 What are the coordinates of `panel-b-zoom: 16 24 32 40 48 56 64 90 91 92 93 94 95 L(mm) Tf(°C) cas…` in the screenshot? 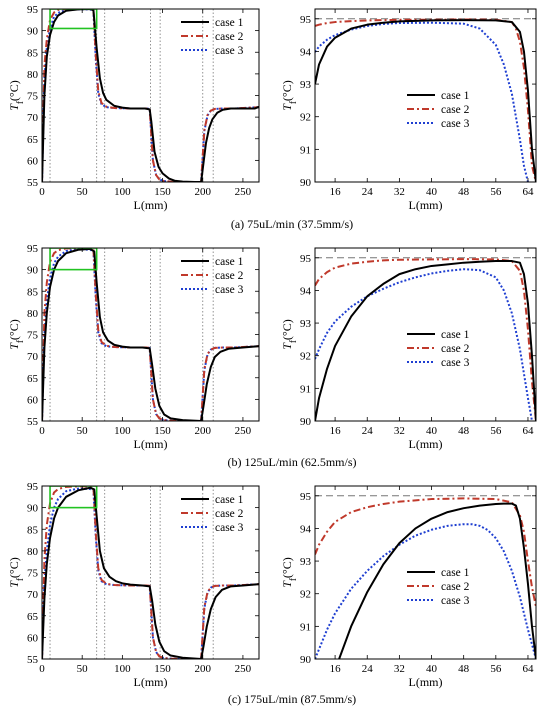 It's located at (408, 349).